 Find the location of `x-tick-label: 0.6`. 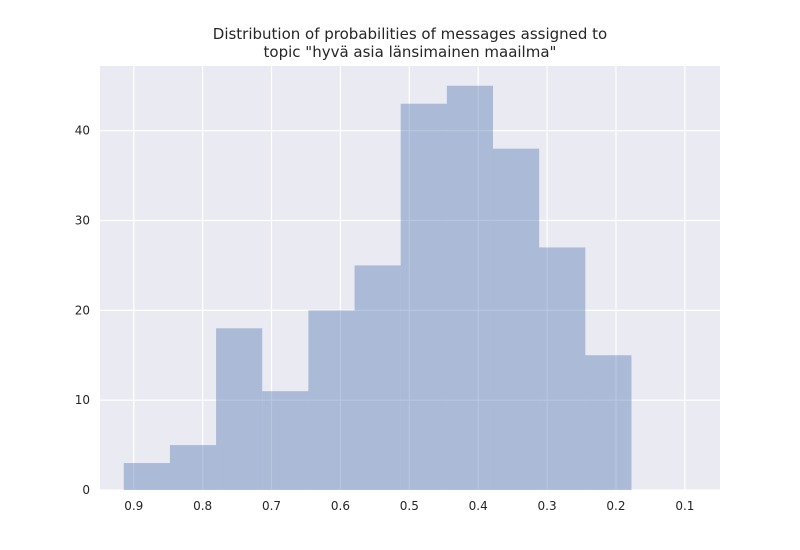

x-tick-label: 0.6 is located at coordinates (340, 506).